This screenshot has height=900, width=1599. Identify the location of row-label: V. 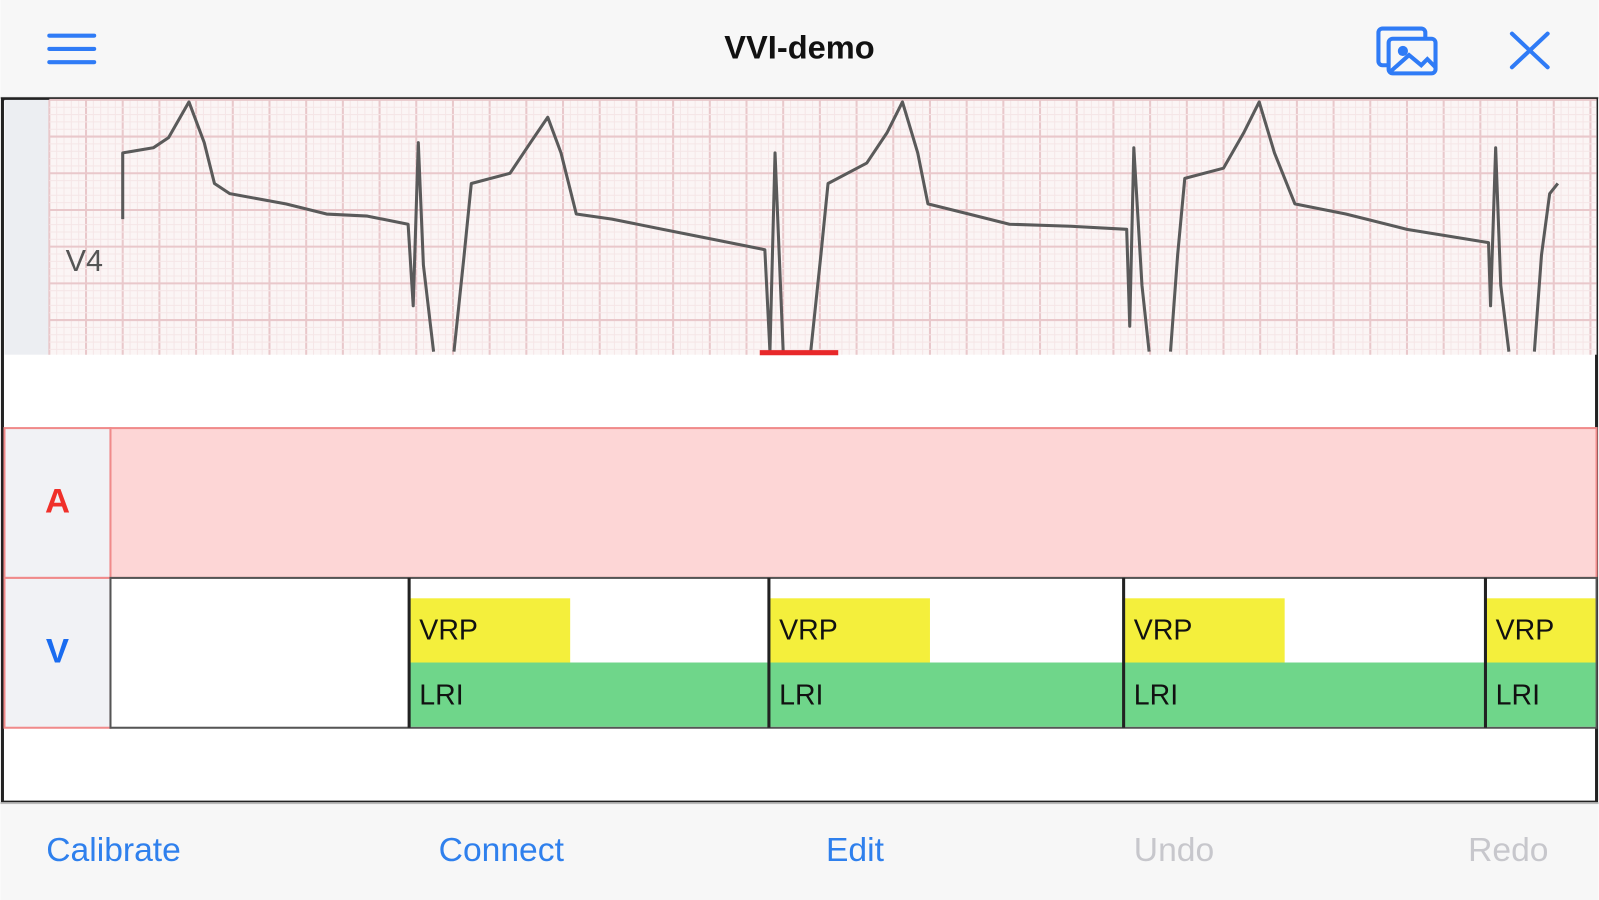
(57, 651).